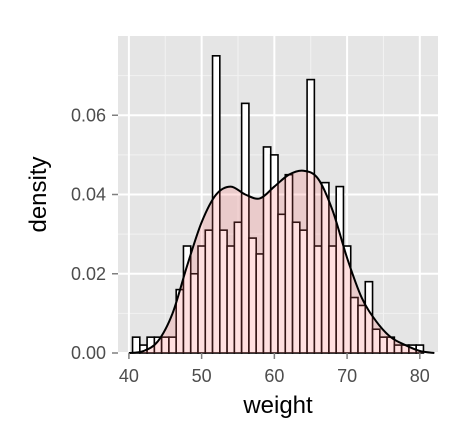 The height and width of the screenshot is (444, 474). I want to click on x-tick-label: 80, so click(420, 376).